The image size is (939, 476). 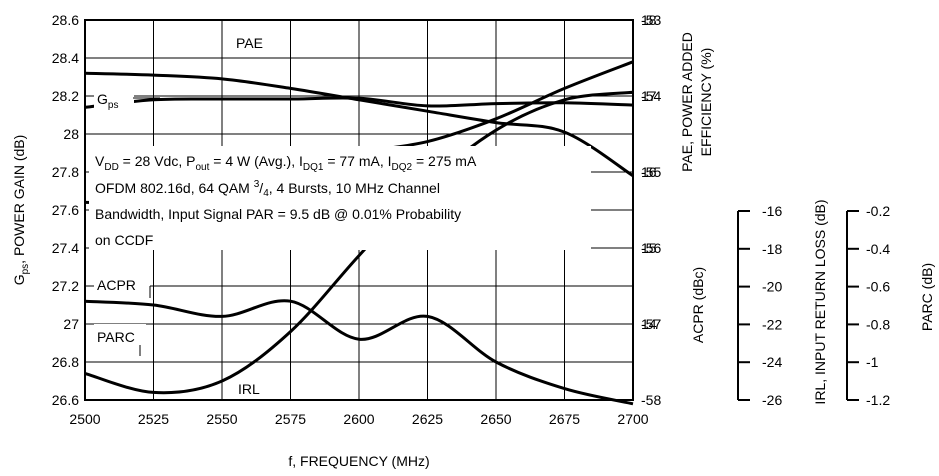 What do you see at coordinates (878, 211) in the screenshot?
I see `parc-axis-tick-label: -0.2` at bounding box center [878, 211].